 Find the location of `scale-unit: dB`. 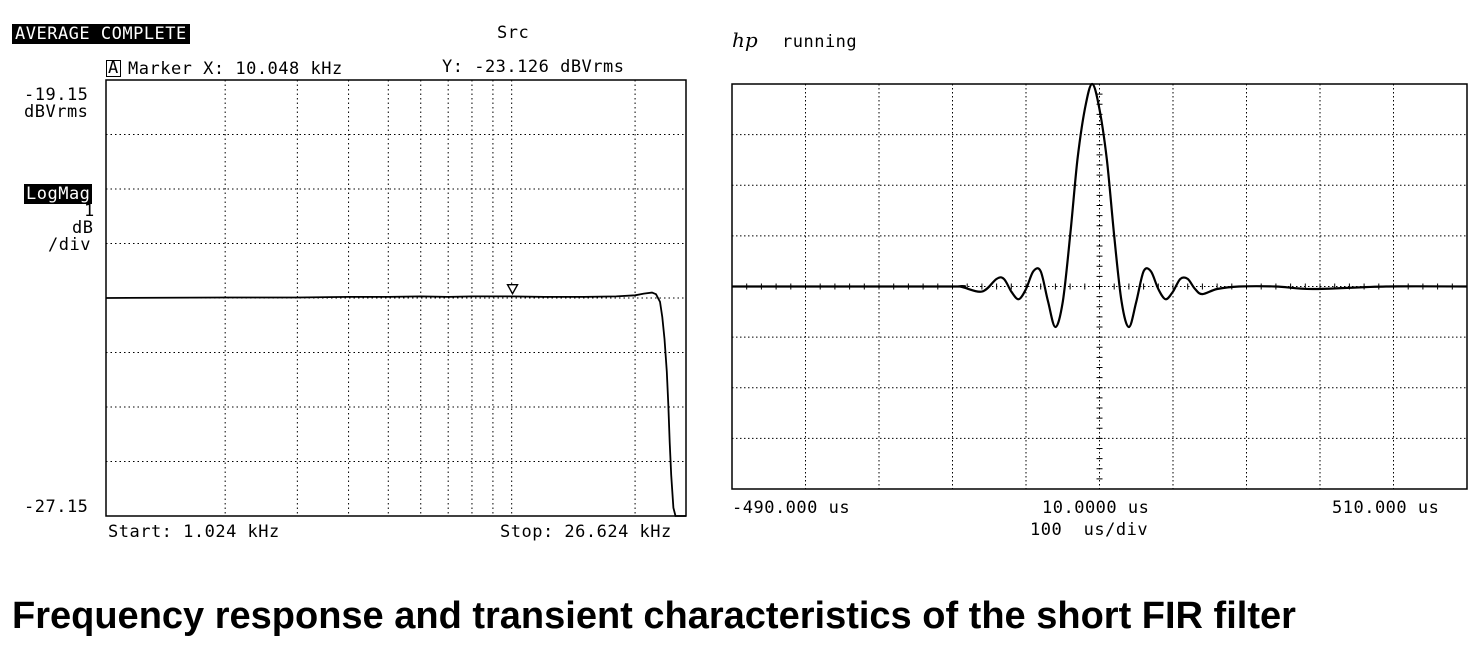

scale-unit: dB is located at coordinates (83, 228).